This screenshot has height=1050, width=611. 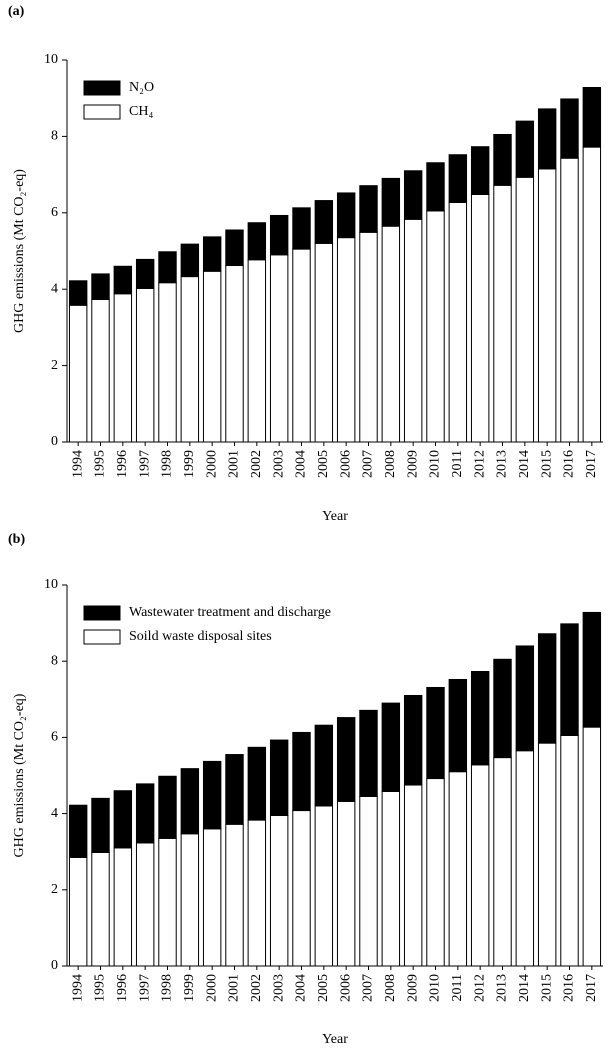 I want to click on x-tick-label: 2004, so click(x=301, y=464).